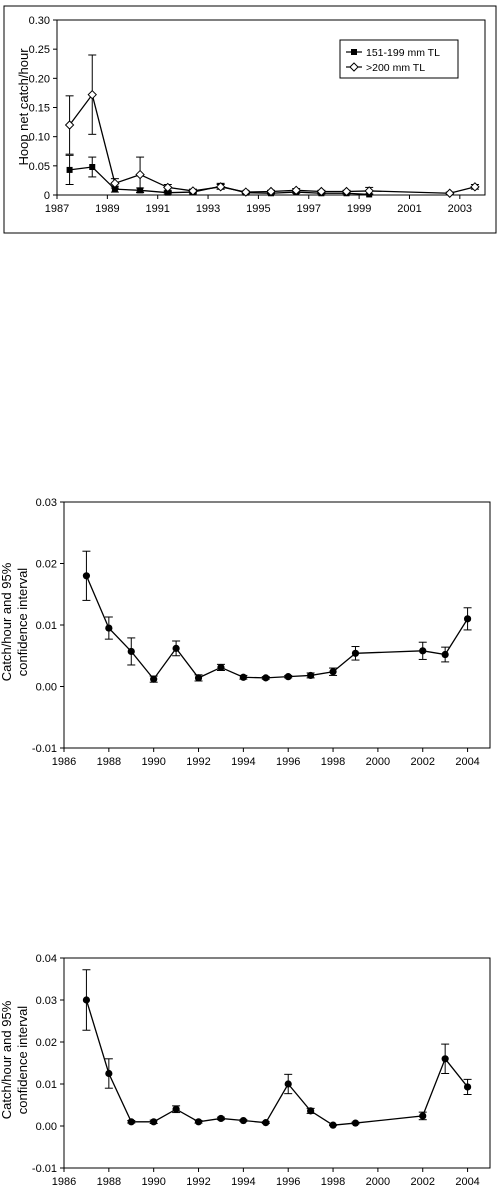  What do you see at coordinates (64, 1182) in the screenshot?
I see `chart-3-x-tick-label: 1986` at bounding box center [64, 1182].